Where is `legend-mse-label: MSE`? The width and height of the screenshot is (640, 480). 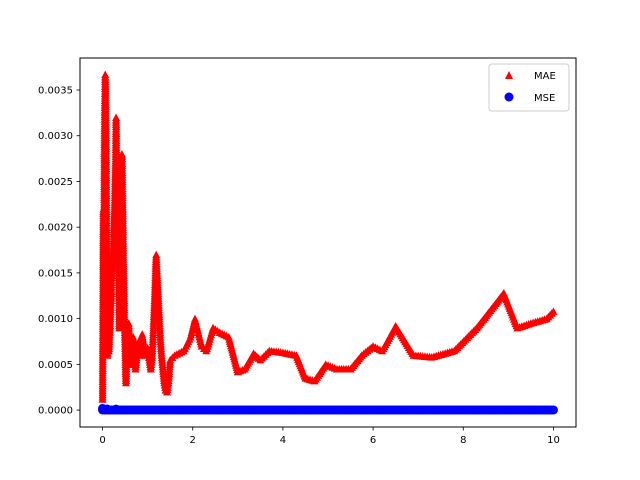 legend-mse-label: MSE is located at coordinates (544, 98).